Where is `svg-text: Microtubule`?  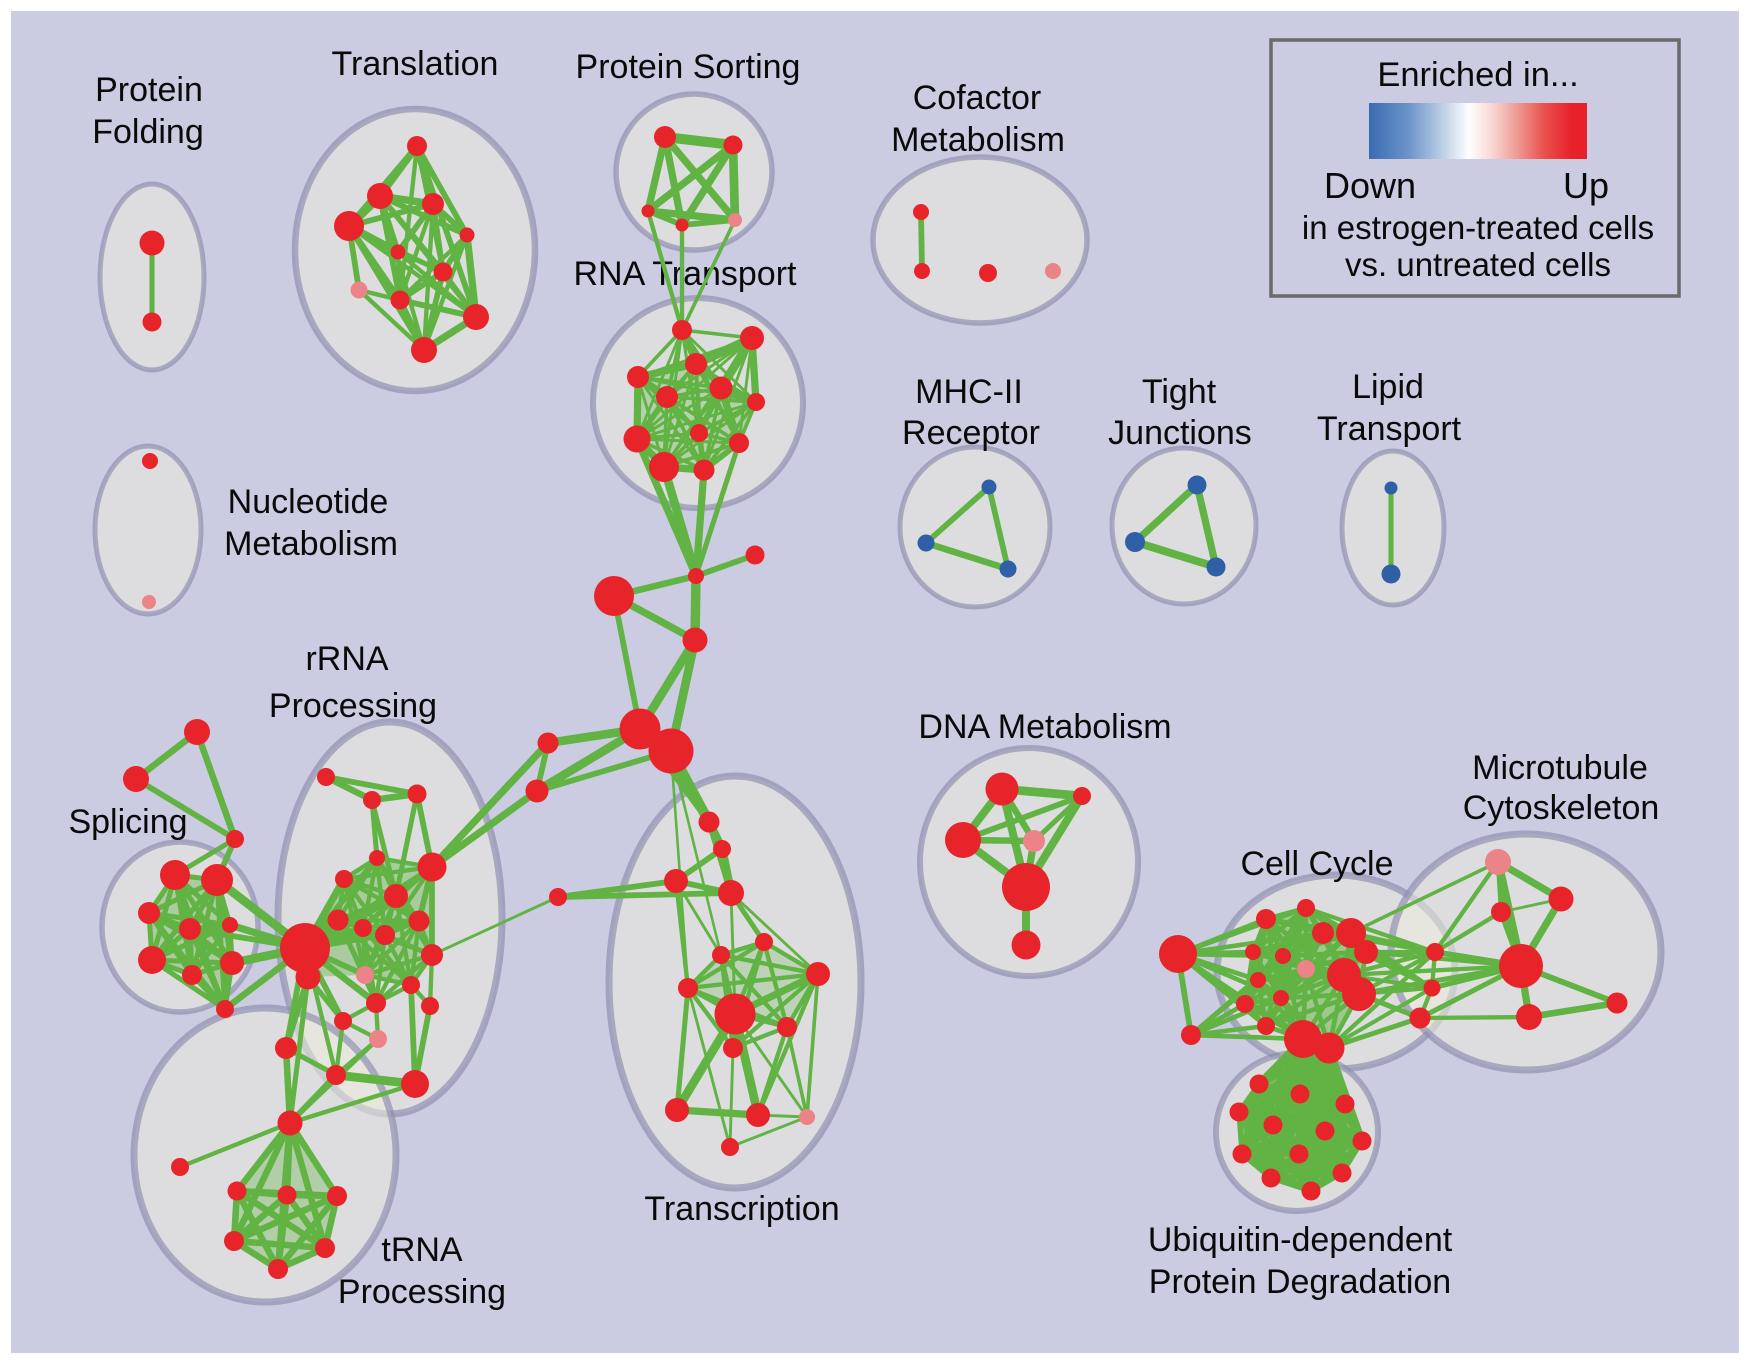
svg-text: Microtubule is located at coordinates (1560, 768).